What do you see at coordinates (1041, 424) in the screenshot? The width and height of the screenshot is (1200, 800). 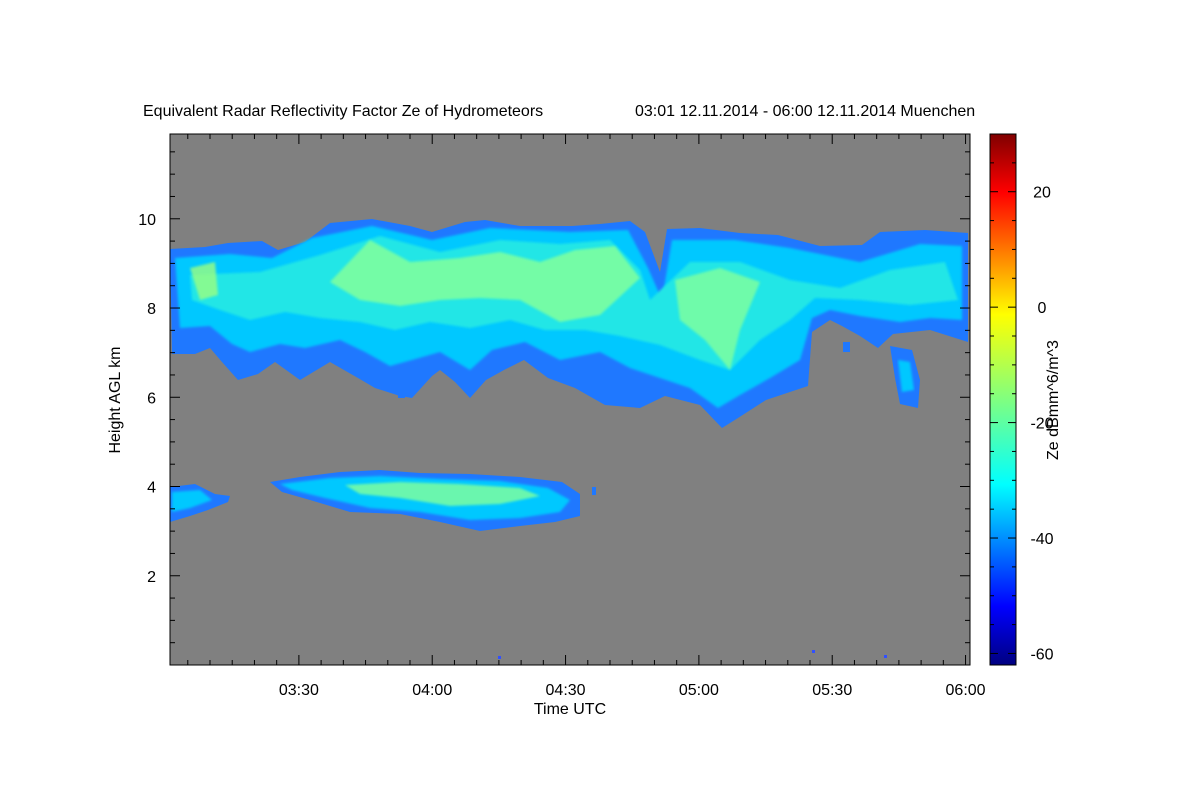 I see `colorbar-tick-label: -20` at bounding box center [1041, 424].